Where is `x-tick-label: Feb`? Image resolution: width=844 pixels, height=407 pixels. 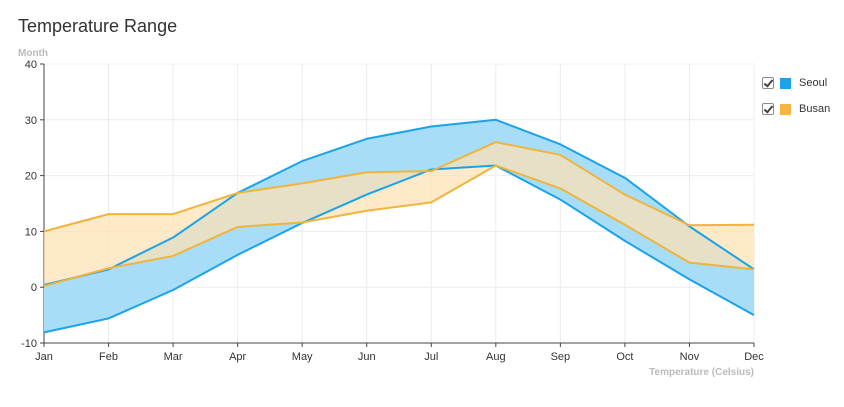
x-tick-label: Feb is located at coordinates (108, 357).